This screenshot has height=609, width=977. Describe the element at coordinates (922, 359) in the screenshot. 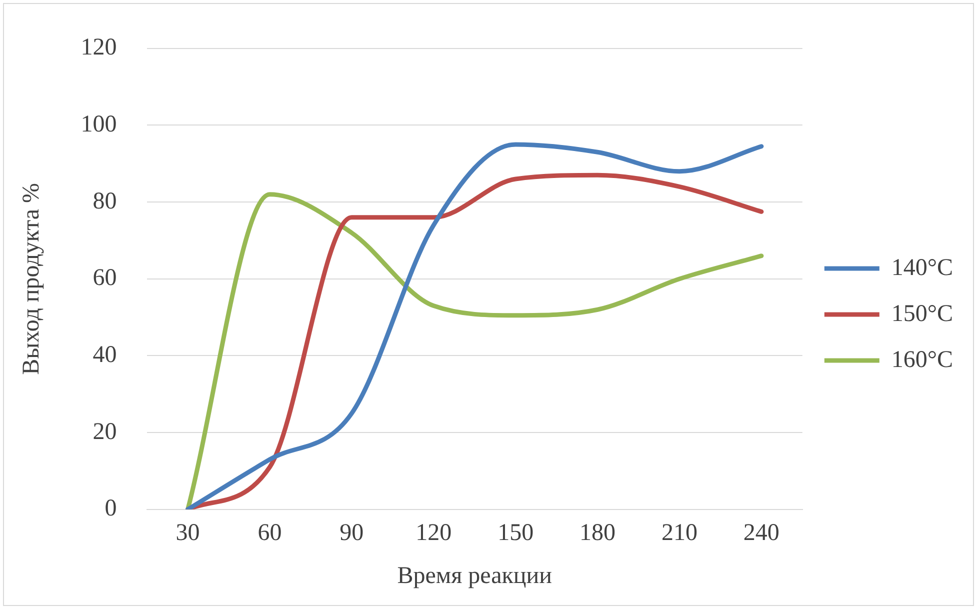

I see `legend-label: 160°C` at that location.